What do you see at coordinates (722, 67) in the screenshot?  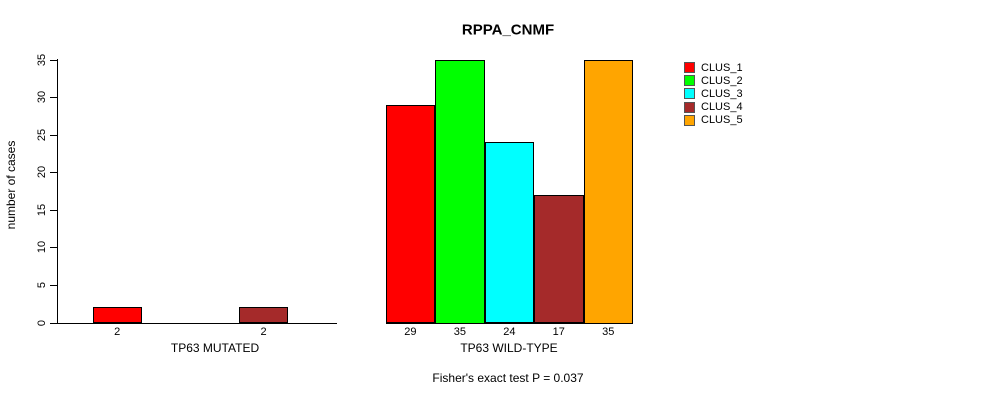 I see `legend-label-clus_1: CLUS_1` at bounding box center [722, 67].